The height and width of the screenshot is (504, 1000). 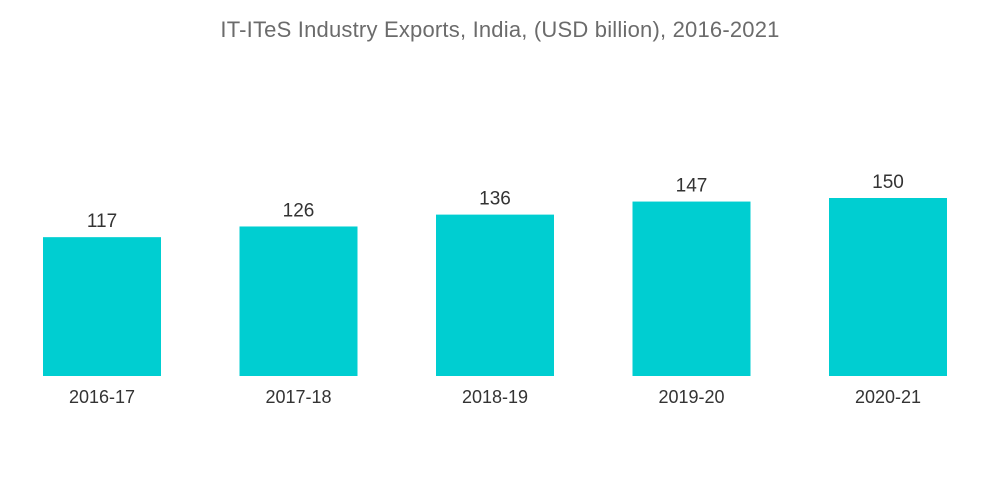 I want to click on x-tick-label-2017-18: 2017-18, so click(x=298, y=397).